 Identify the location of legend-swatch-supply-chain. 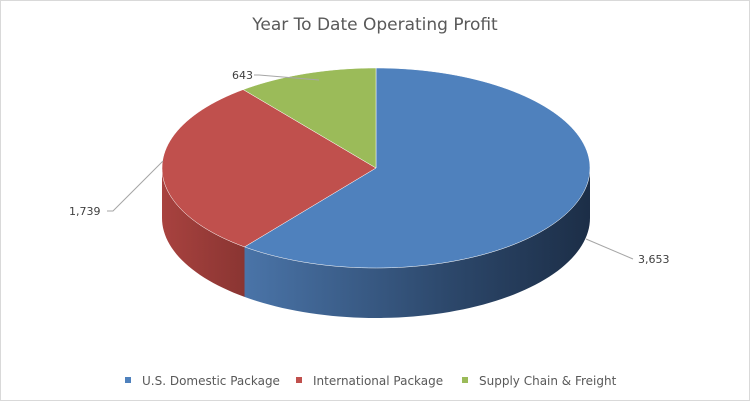
(465, 380).